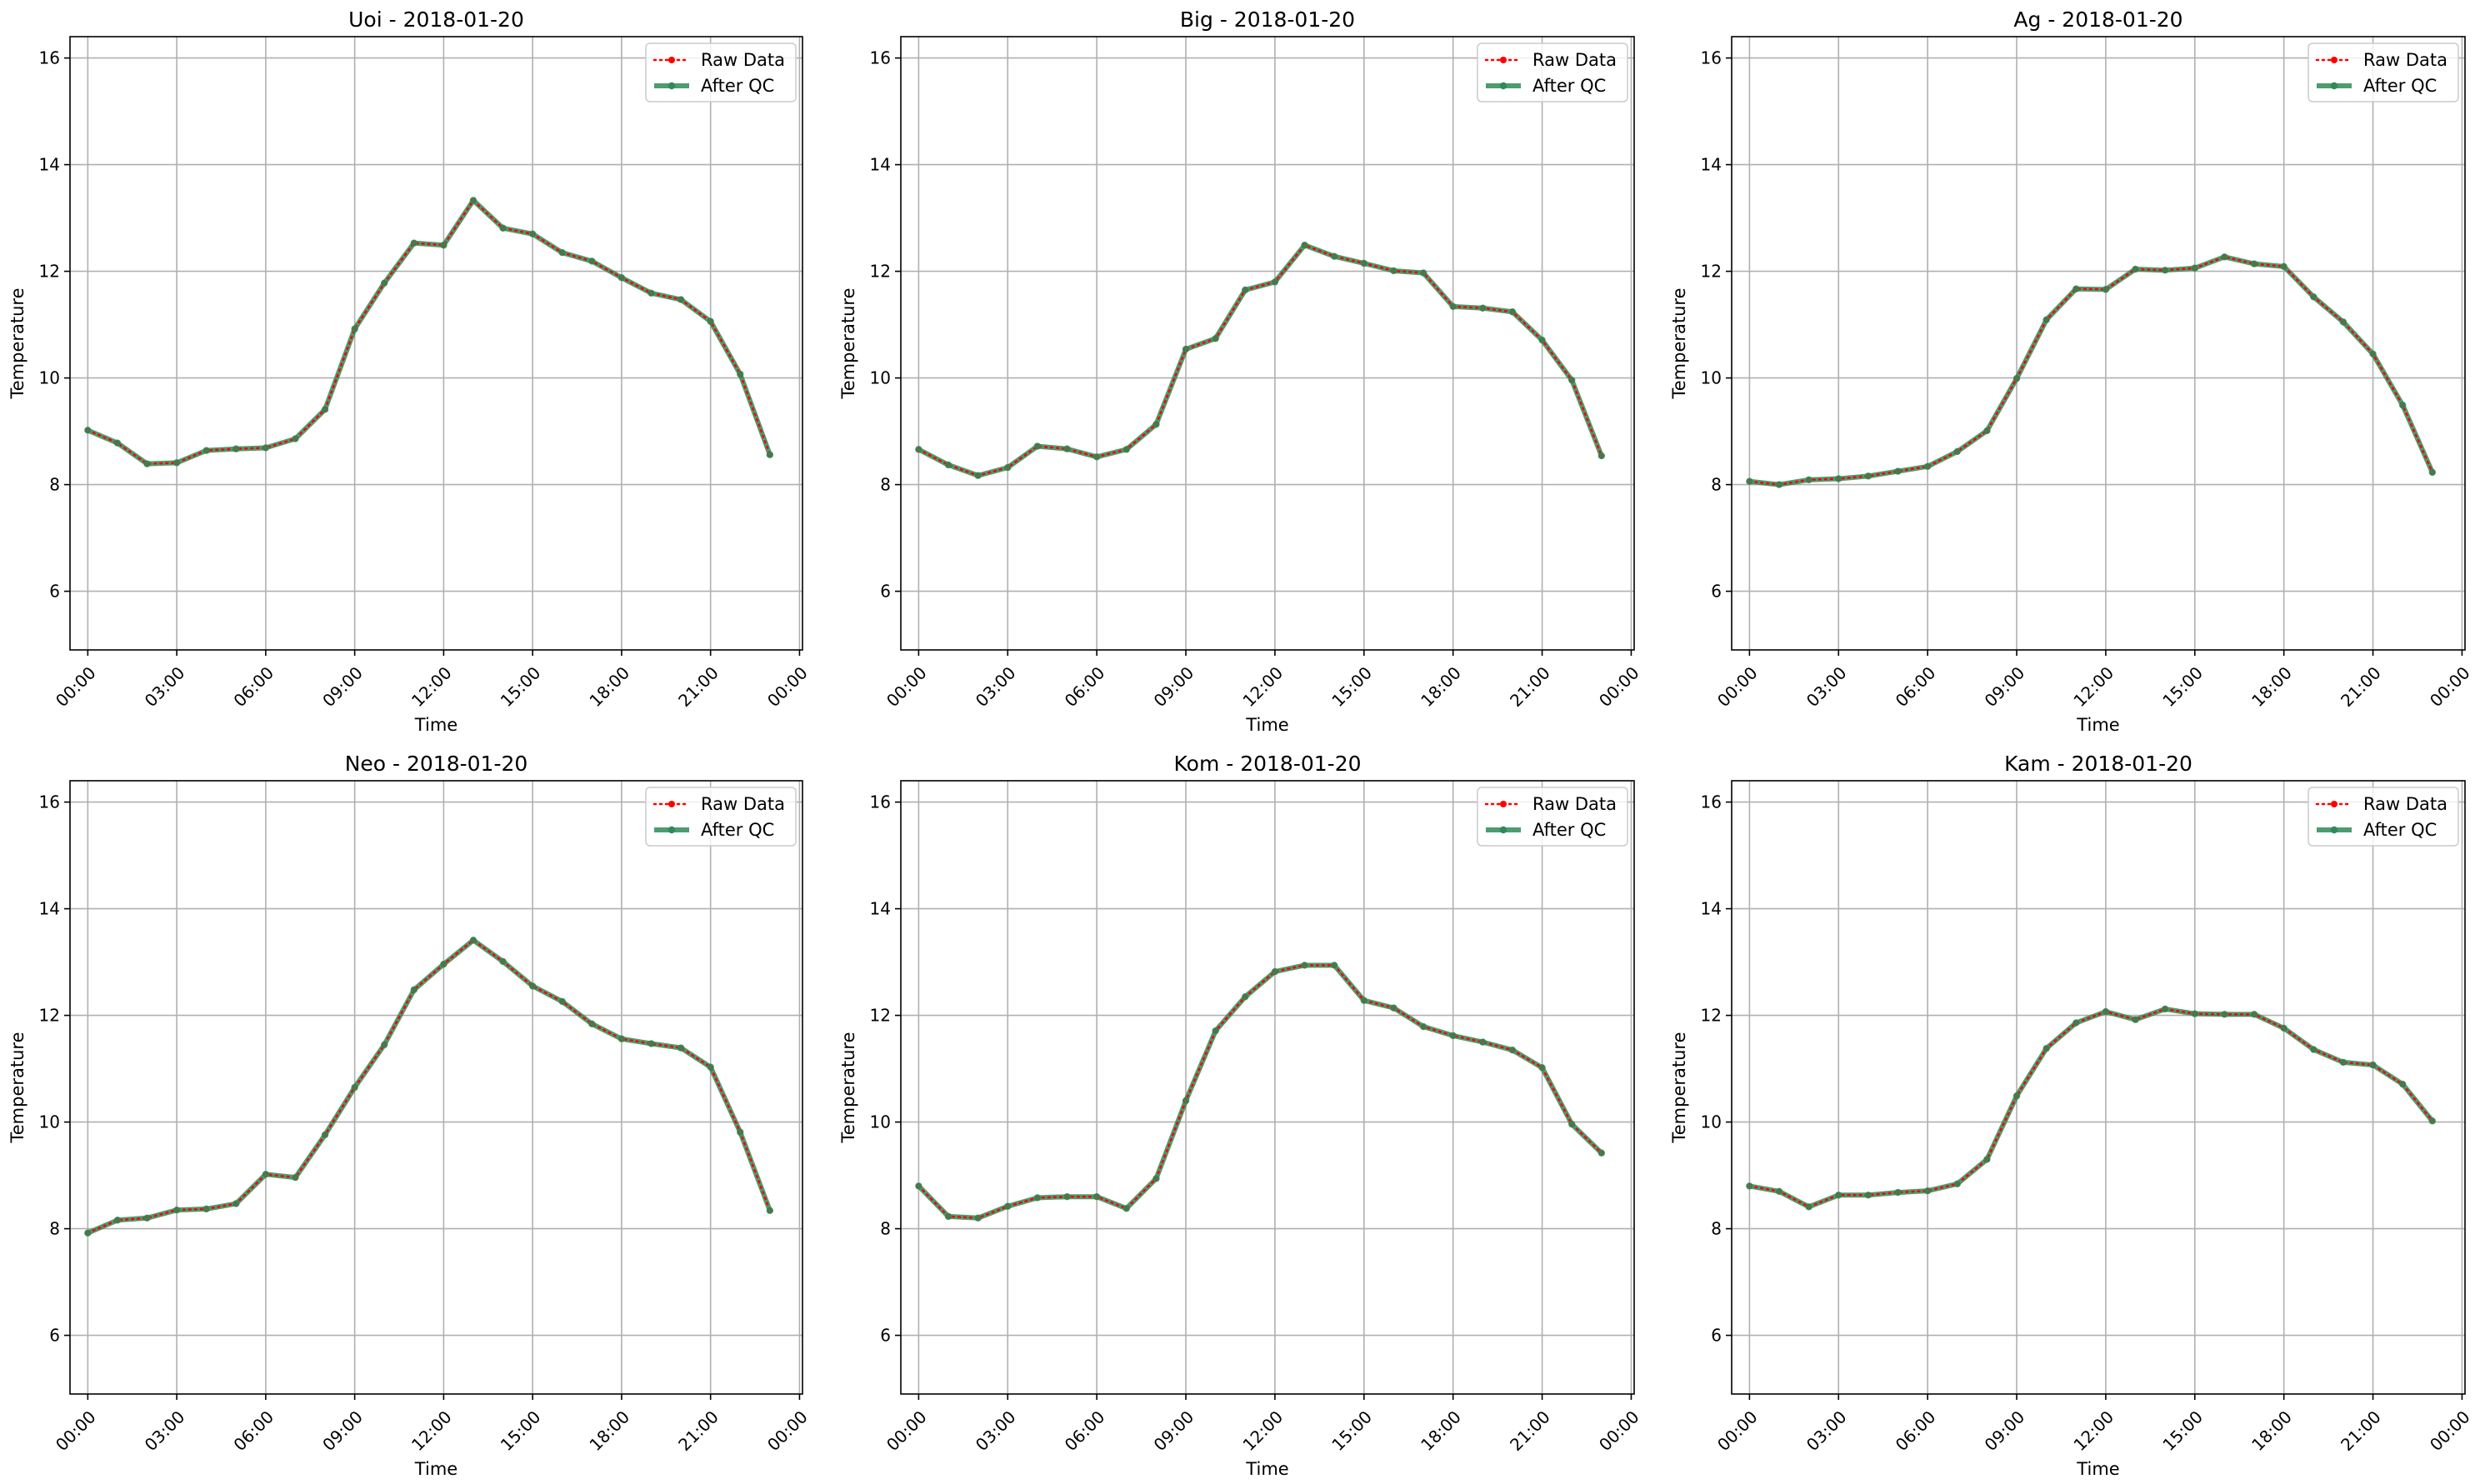 This screenshot has width=2485, height=1484. I want to click on x-tick-label: 21:00, so click(1530, 687).